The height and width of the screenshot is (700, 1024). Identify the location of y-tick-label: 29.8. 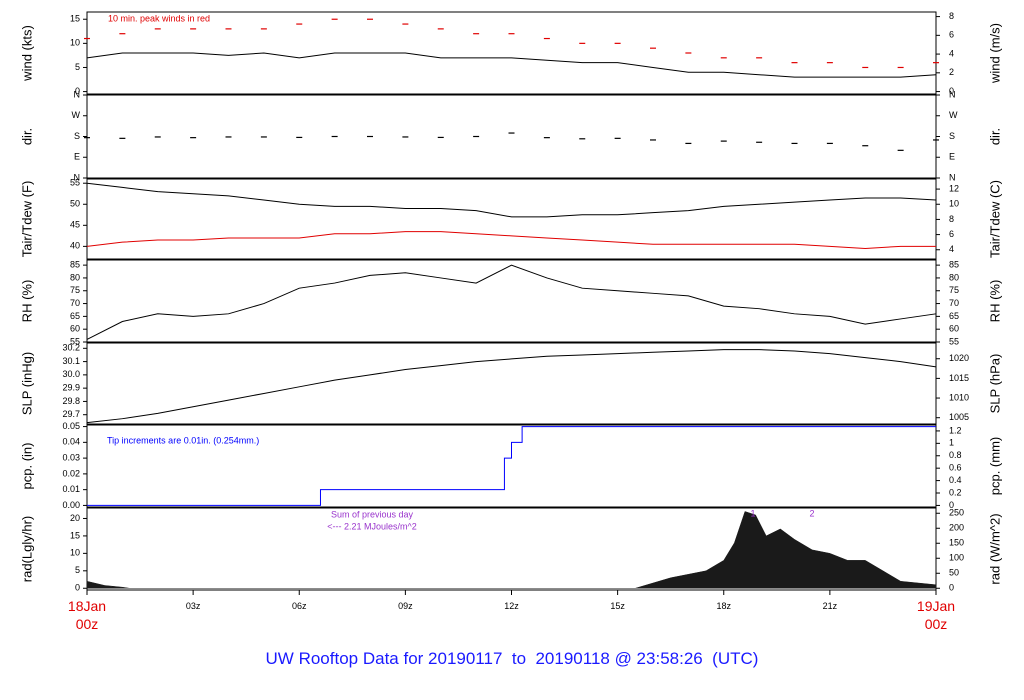
(71, 401).